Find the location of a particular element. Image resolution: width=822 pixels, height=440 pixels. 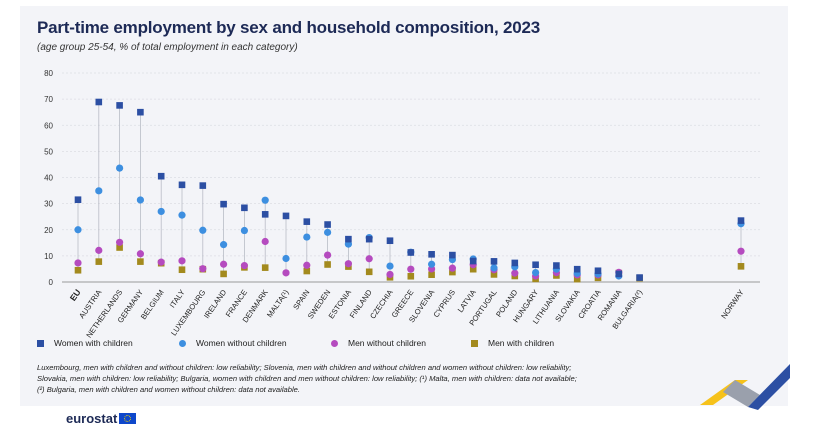

legend-label: Men with children is located at coordinates (521, 343).